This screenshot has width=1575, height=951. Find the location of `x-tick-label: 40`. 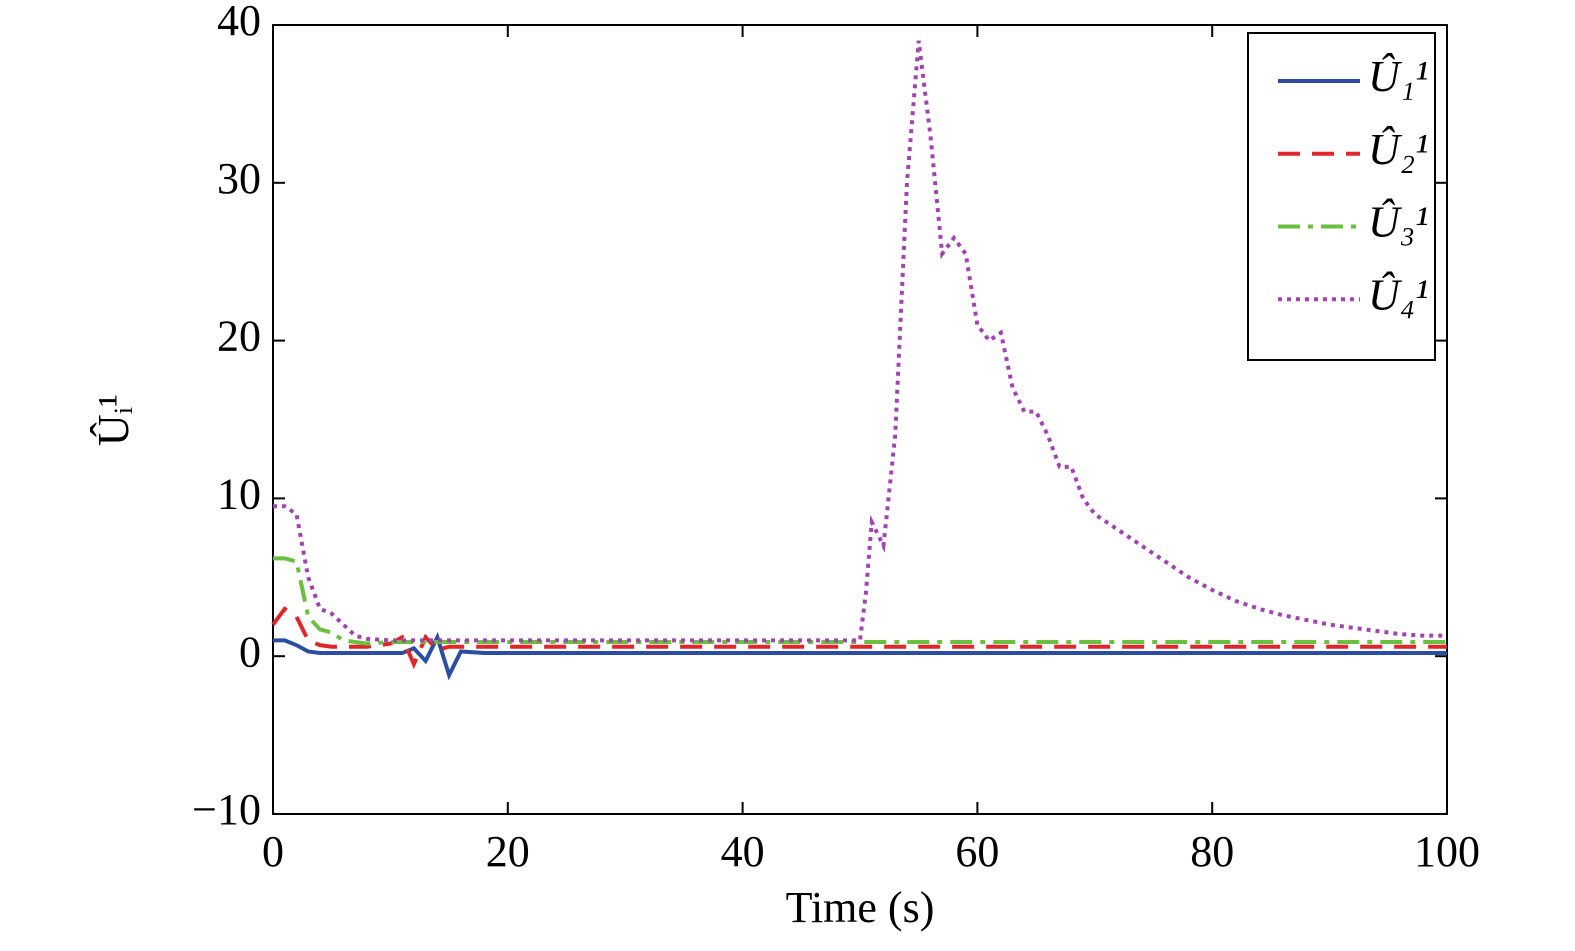

x-tick-label: 40 is located at coordinates (743, 851).